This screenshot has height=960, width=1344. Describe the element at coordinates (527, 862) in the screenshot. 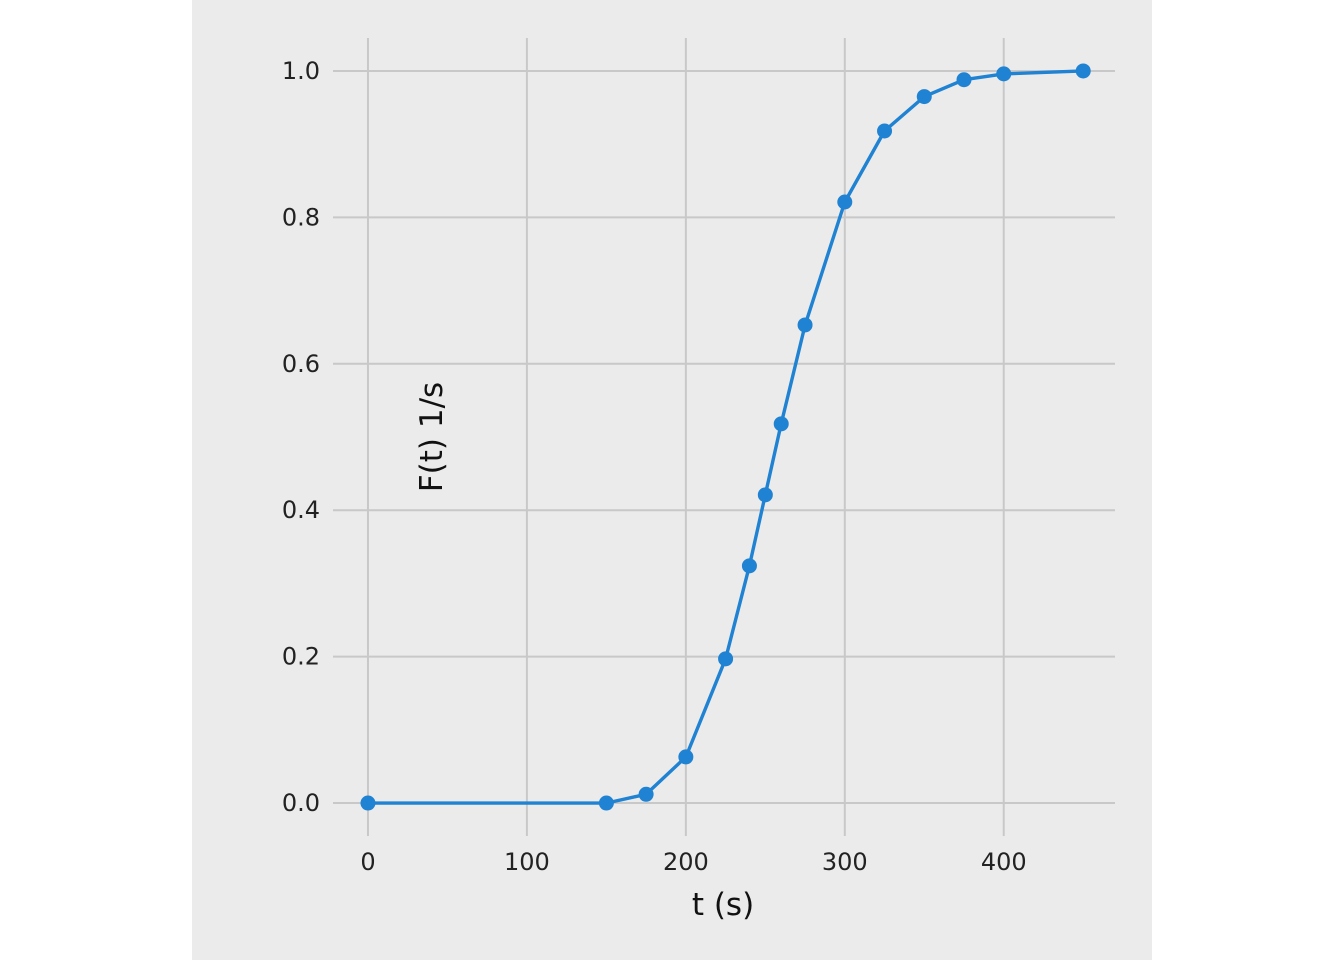

I see `x-tick-label: 100` at that location.